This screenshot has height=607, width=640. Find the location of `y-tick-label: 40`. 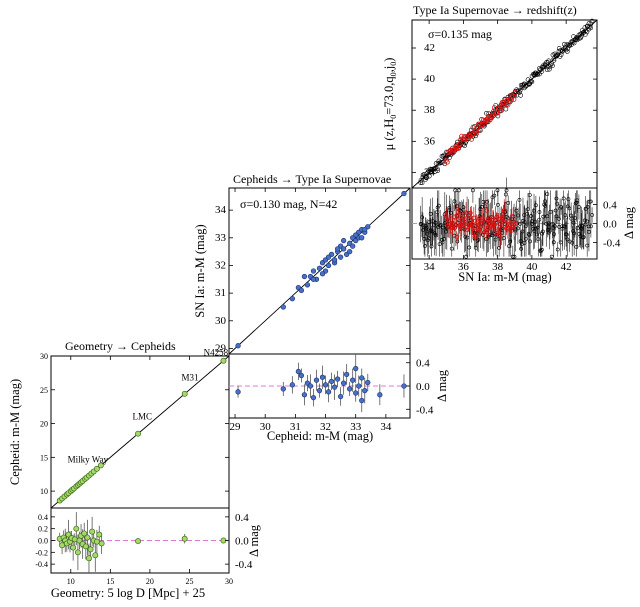

y-tick-label: 40 is located at coordinates (430, 79).